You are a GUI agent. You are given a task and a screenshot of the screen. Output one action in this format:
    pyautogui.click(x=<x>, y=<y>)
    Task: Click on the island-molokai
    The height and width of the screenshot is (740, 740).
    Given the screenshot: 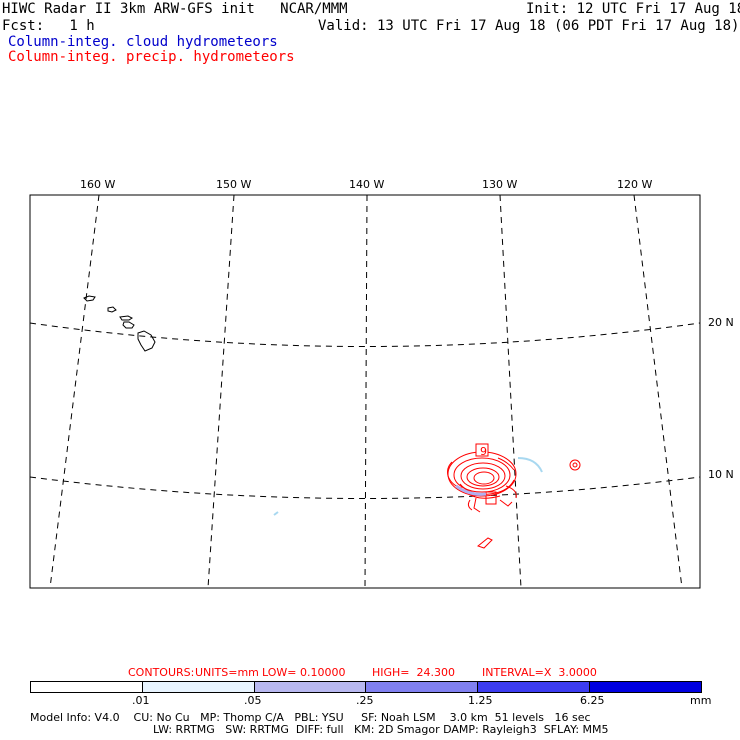 What is the action you would take?
    pyautogui.click(x=126, y=318)
    